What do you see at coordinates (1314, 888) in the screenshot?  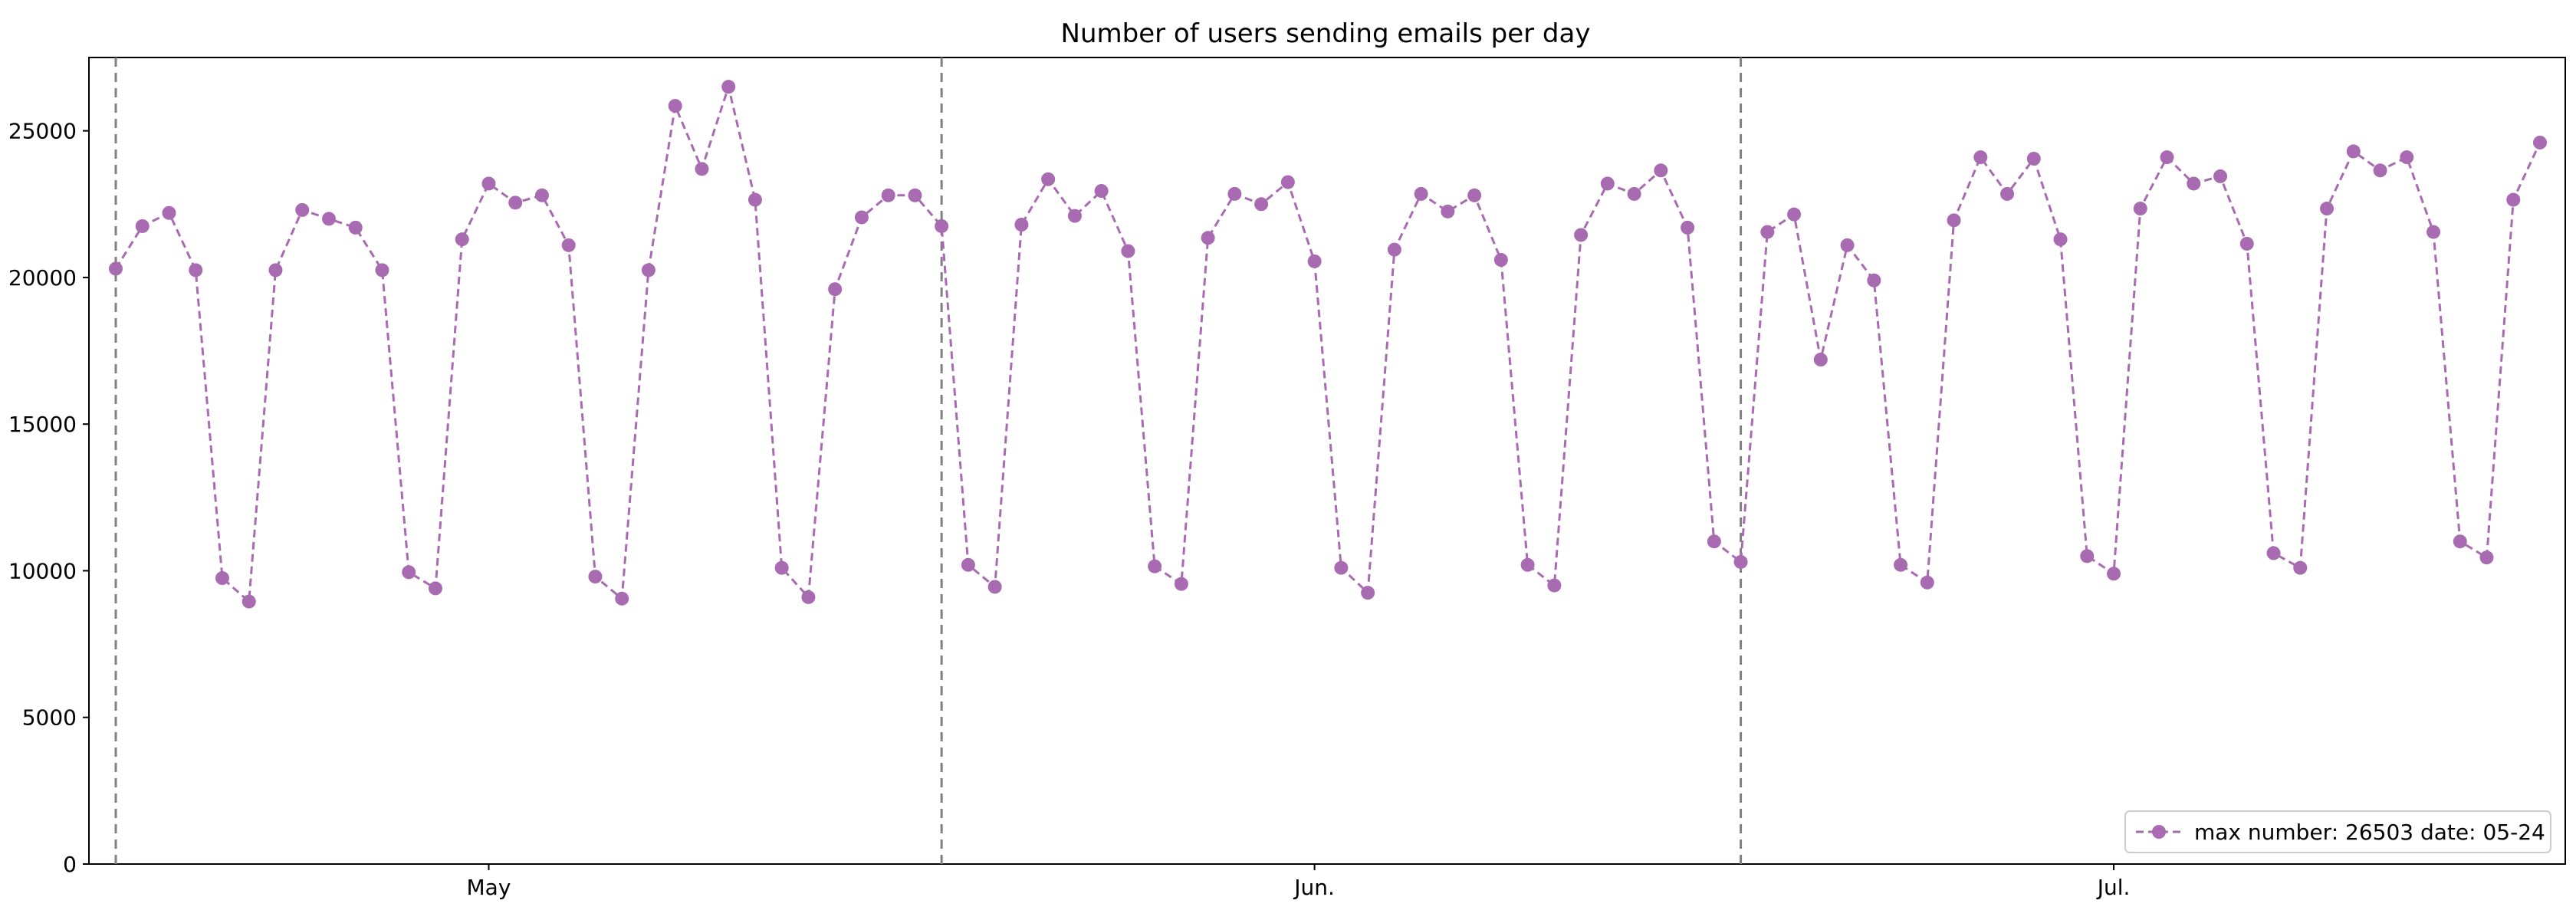 I see `x-tick-label: Jun.` at bounding box center [1314, 888].